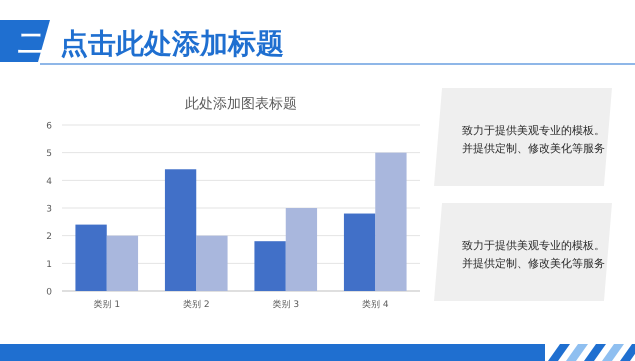  I want to click on y-tick-label: 2, so click(49, 237).